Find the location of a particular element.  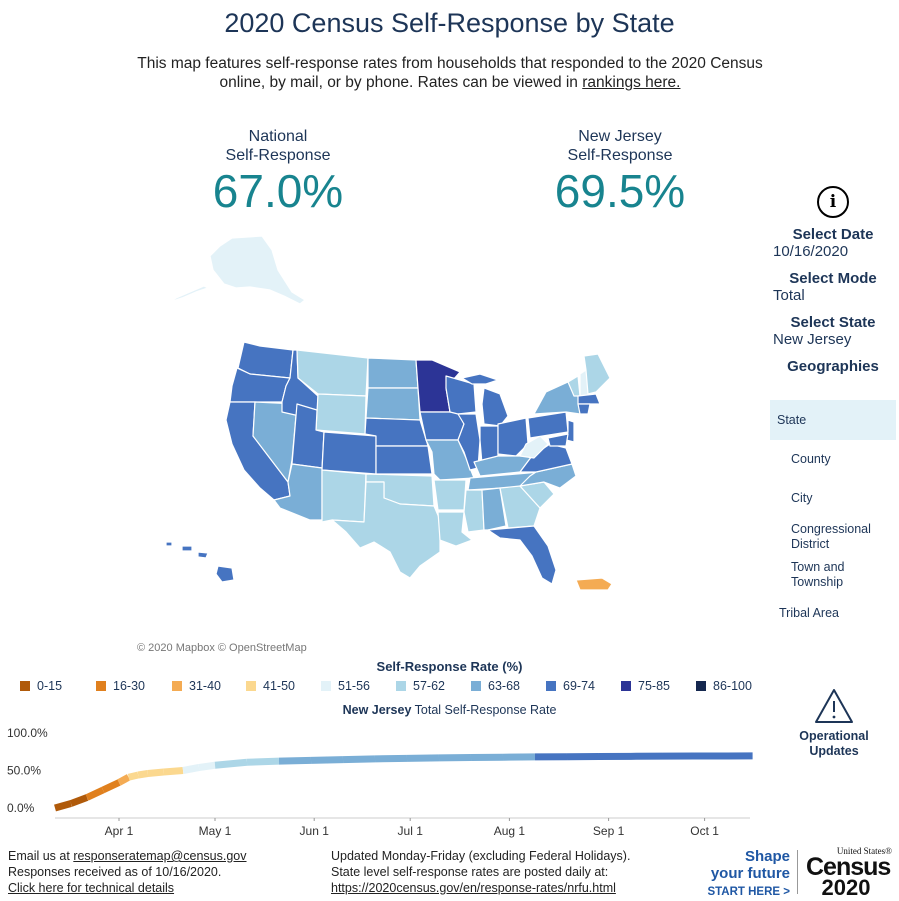

state-maine is located at coordinates (597, 374).